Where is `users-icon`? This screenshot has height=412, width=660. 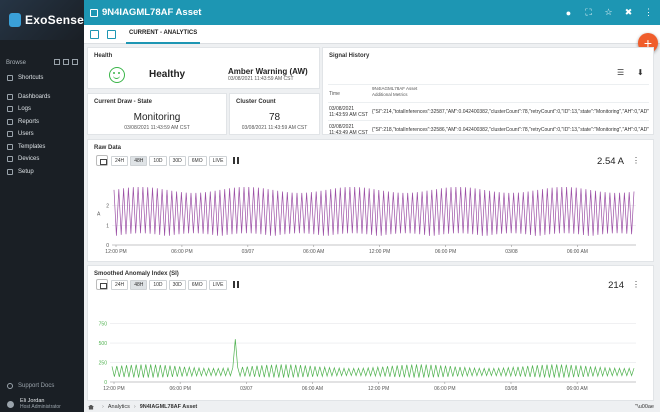 users-icon is located at coordinates (10, 134).